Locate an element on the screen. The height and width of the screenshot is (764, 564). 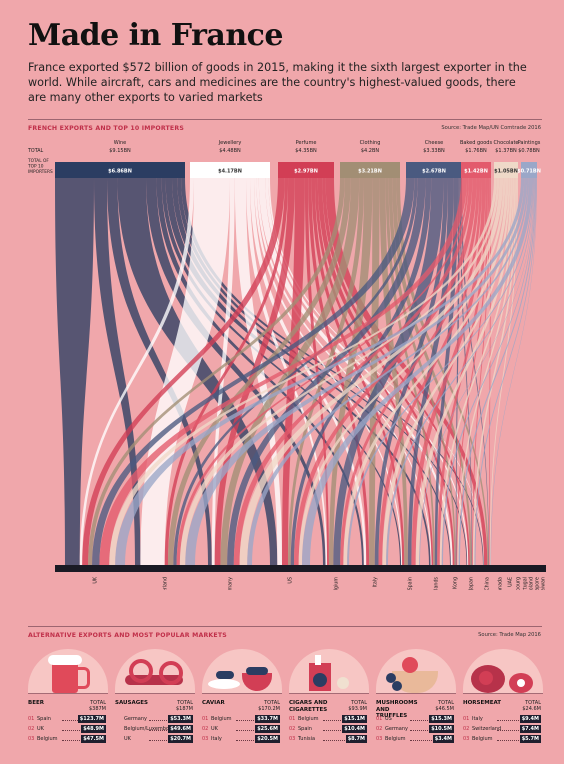
importer-label: China is located at coordinates (488, 583).